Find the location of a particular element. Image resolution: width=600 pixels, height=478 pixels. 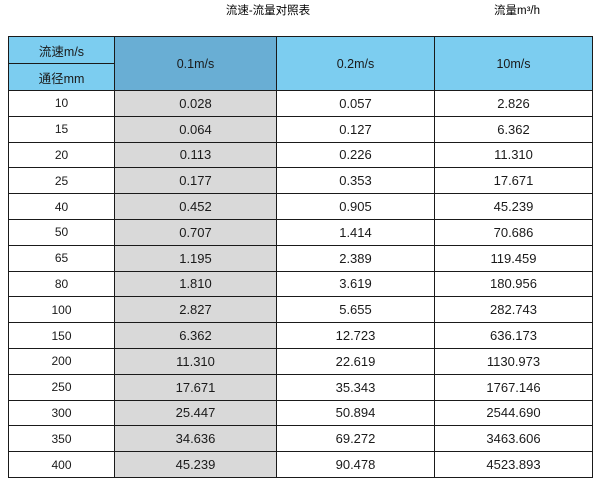

cell-diameter: 80 is located at coordinates (61, 284).